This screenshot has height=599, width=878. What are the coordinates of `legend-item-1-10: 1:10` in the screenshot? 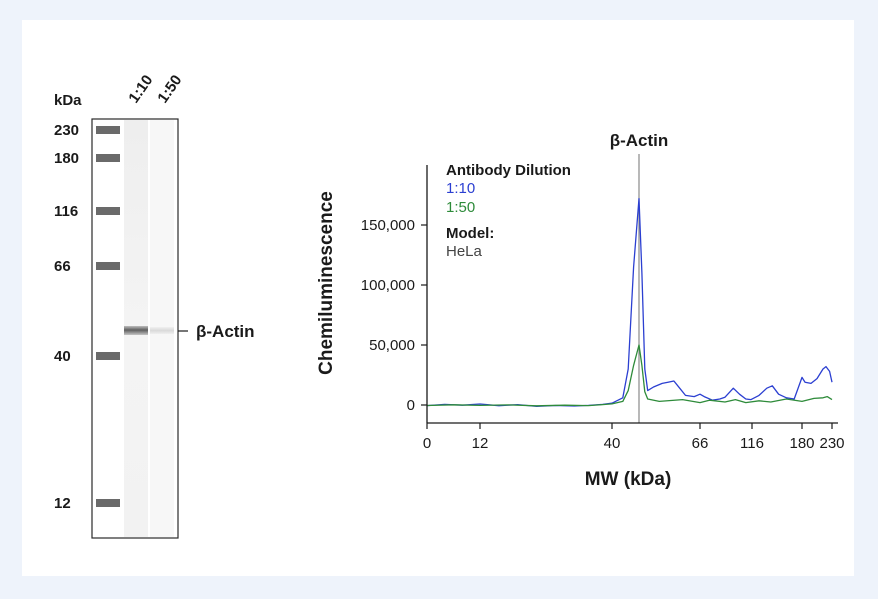 It's located at (460, 188).